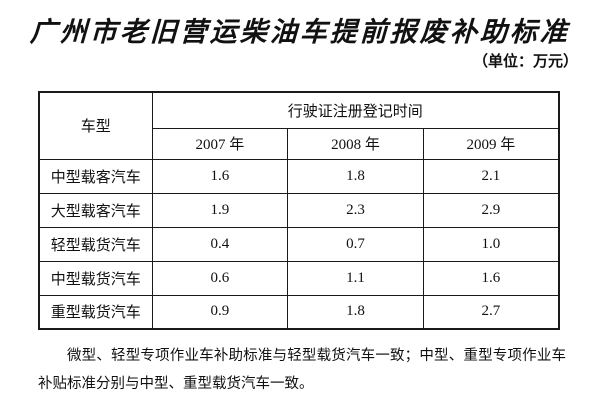 Image resolution: width=600 pixels, height=400 pixels. What do you see at coordinates (491, 210) in the screenshot?
I see `value-cell: 2.9` at bounding box center [491, 210].